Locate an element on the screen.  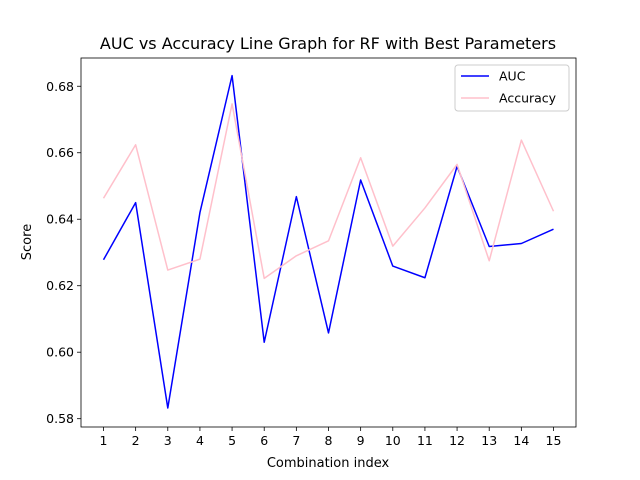
legend: AUC Accuracy is located at coordinates (512, 88).